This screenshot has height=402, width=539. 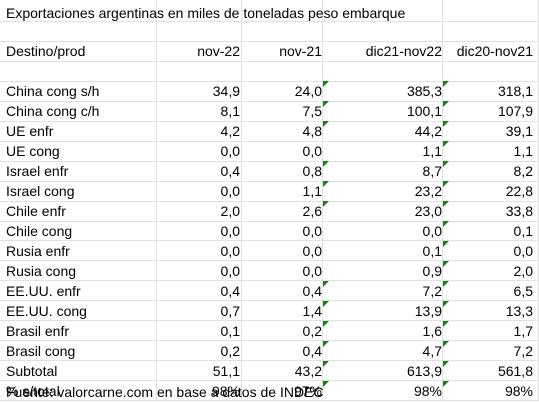 I want to click on table-row: Subtotal 51,1 43,2 613,9 561,8, so click(x=269, y=371).